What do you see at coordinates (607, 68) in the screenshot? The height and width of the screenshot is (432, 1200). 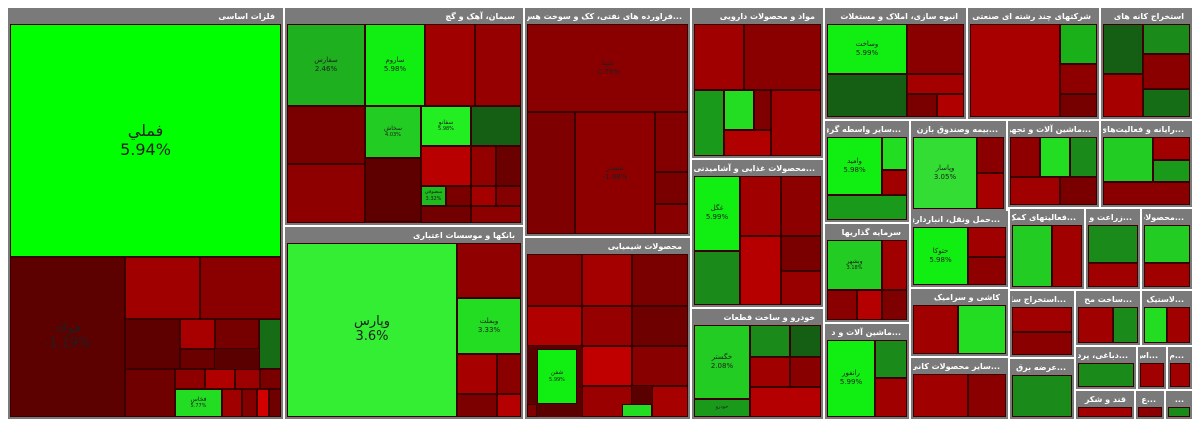 I see `stock-tile: شپنا -1.79%` at bounding box center [607, 68].